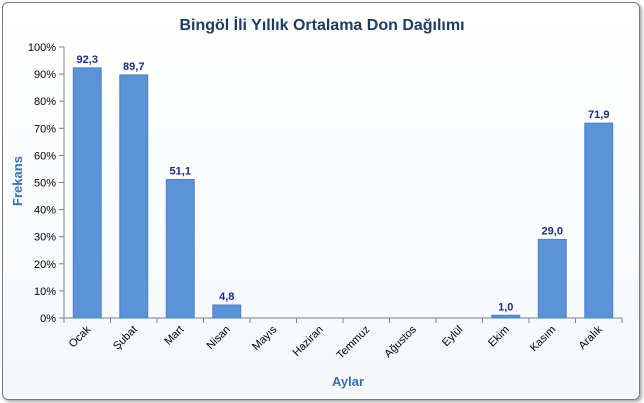 The width and height of the screenshot is (644, 403). Describe the element at coordinates (42, 48) in the screenshot. I see `y-tick-label: 100%` at that location.